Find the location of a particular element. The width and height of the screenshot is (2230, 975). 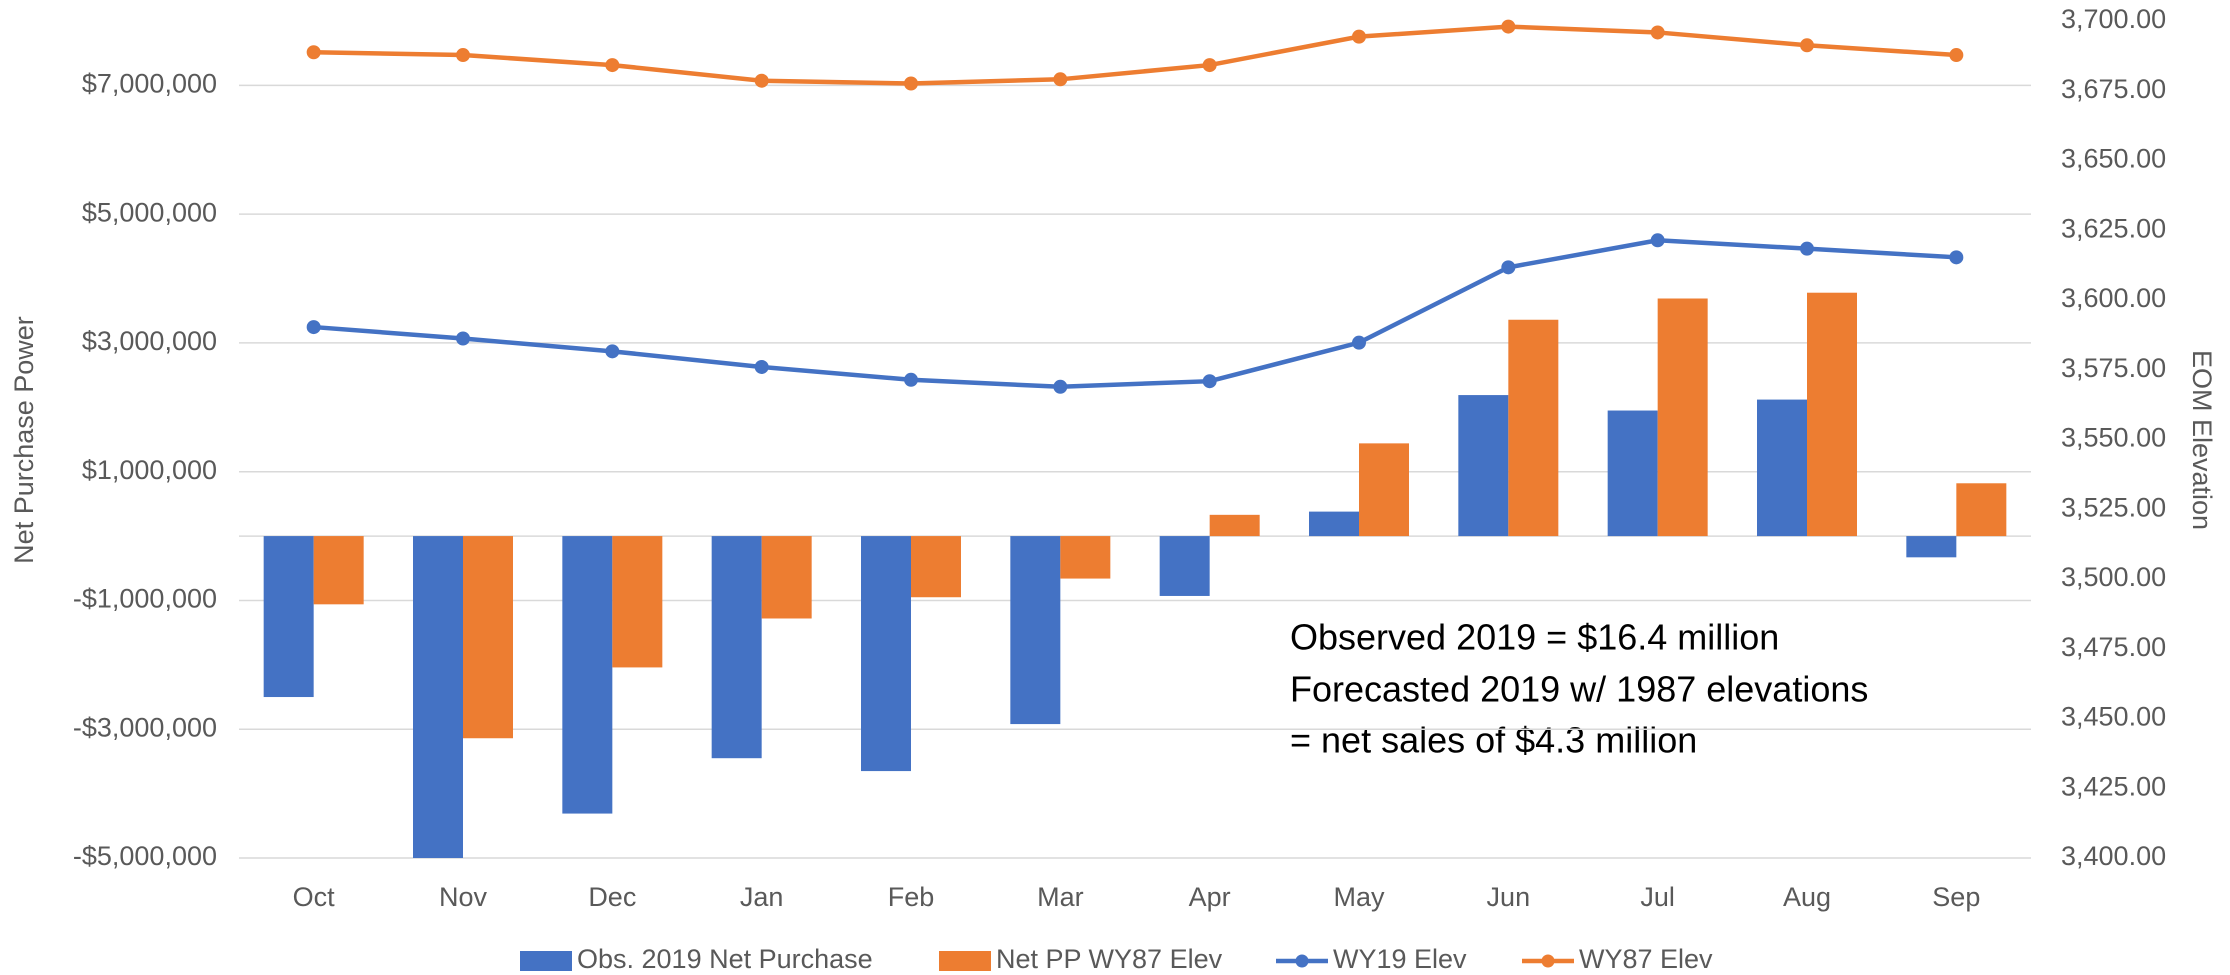

y-axis-label: Net Purchase Power is located at coordinates (24, 440).